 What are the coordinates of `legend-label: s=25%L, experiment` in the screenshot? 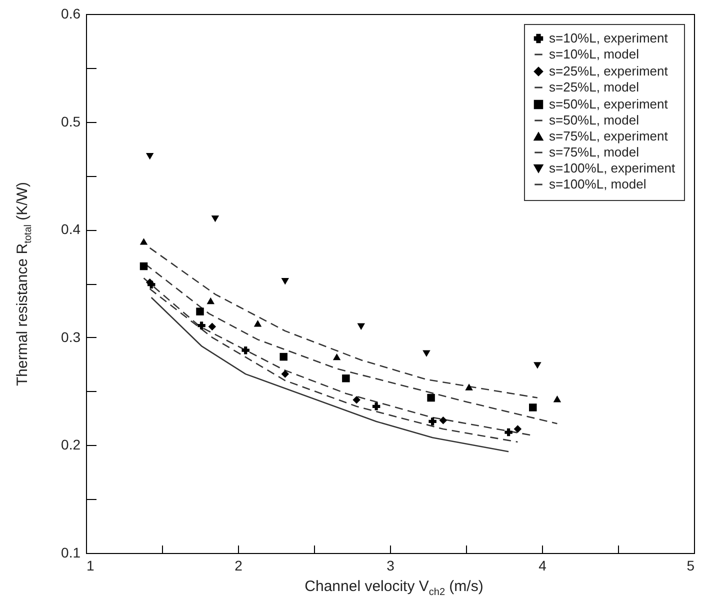 It's located at (608, 71).